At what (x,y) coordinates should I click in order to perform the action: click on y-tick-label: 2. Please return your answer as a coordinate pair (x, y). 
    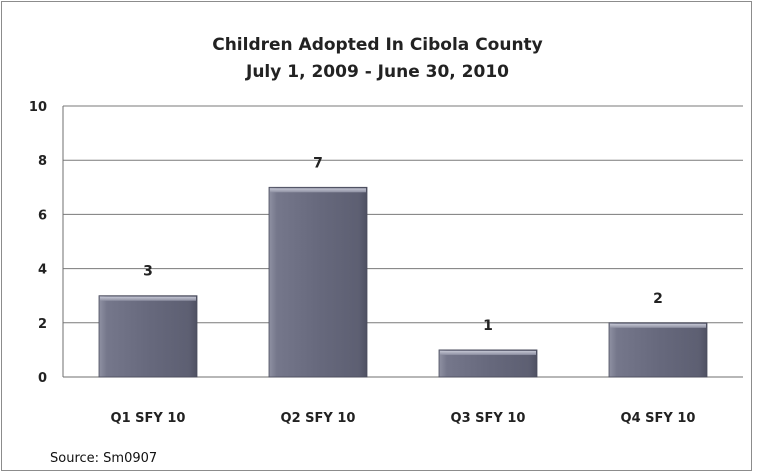
    Looking at the image, I should click on (42, 324).